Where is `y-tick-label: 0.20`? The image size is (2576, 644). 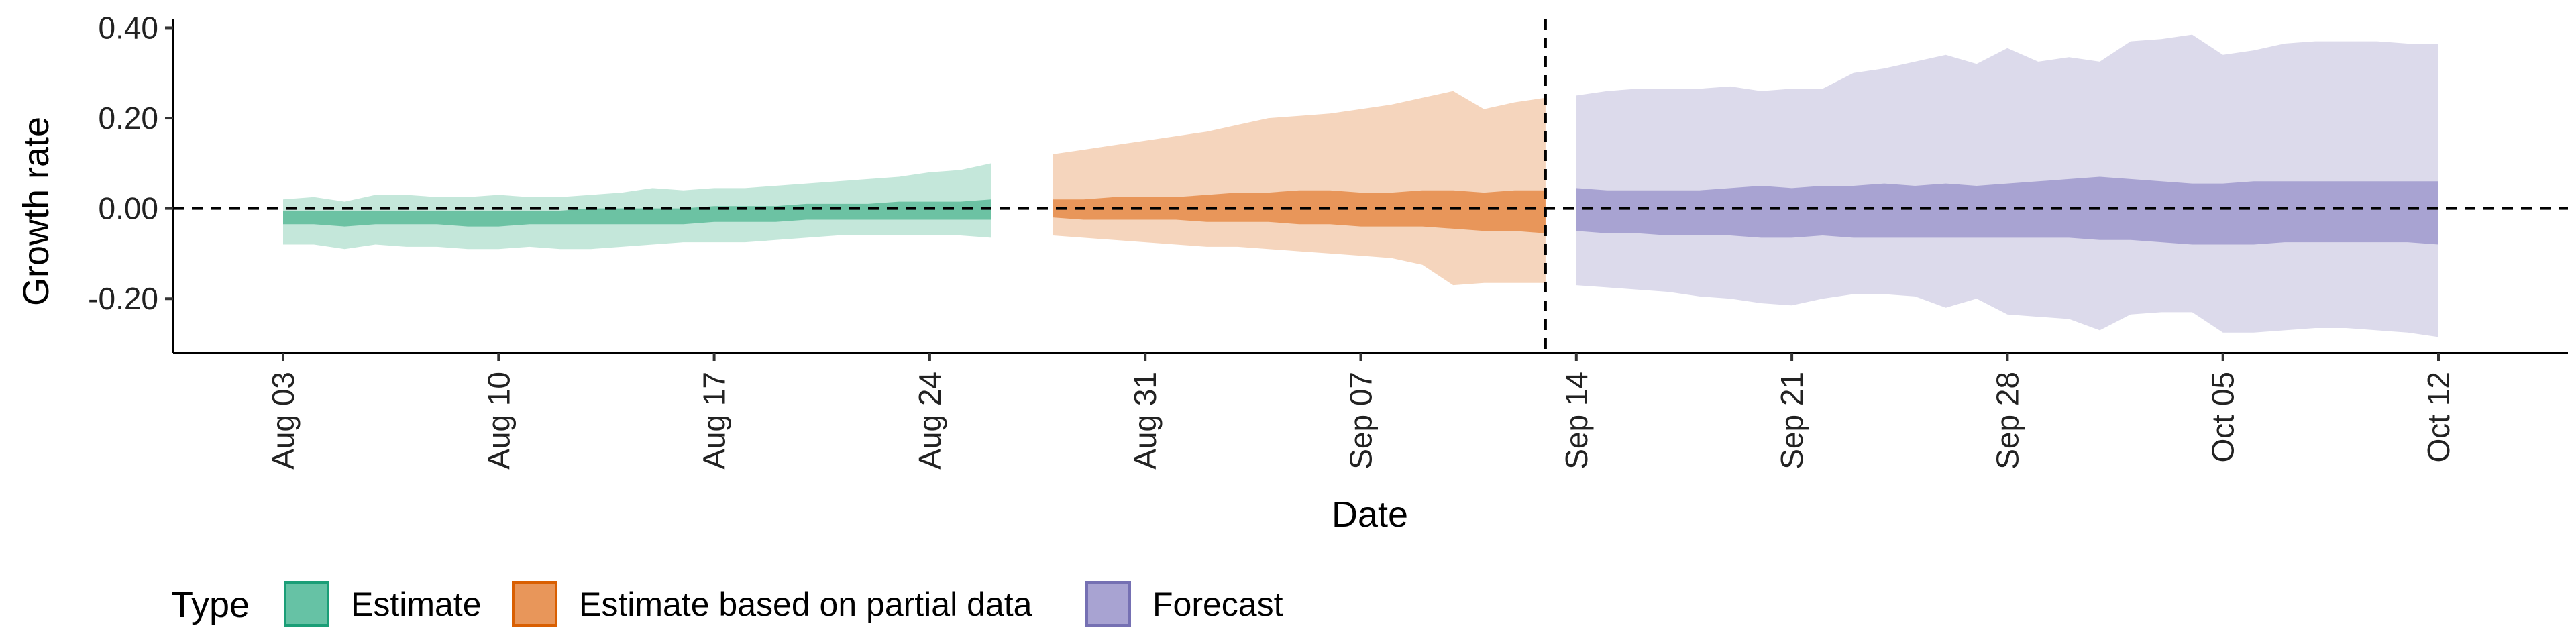 y-tick-label: 0.20 is located at coordinates (128, 118).